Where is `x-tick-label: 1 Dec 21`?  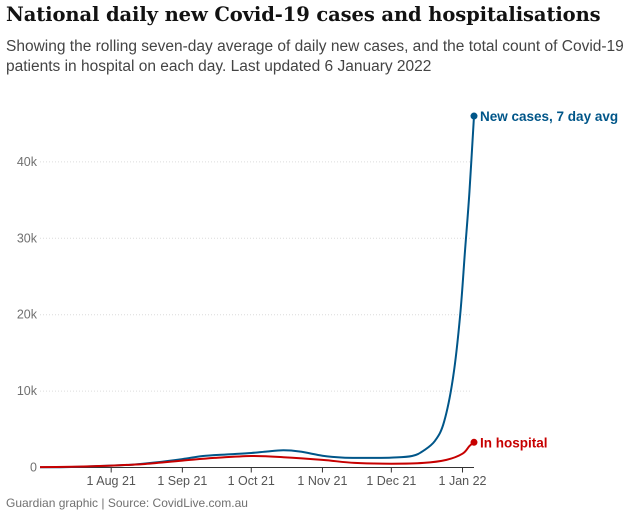
x-tick-label: 1 Dec 21 is located at coordinates (391, 481).